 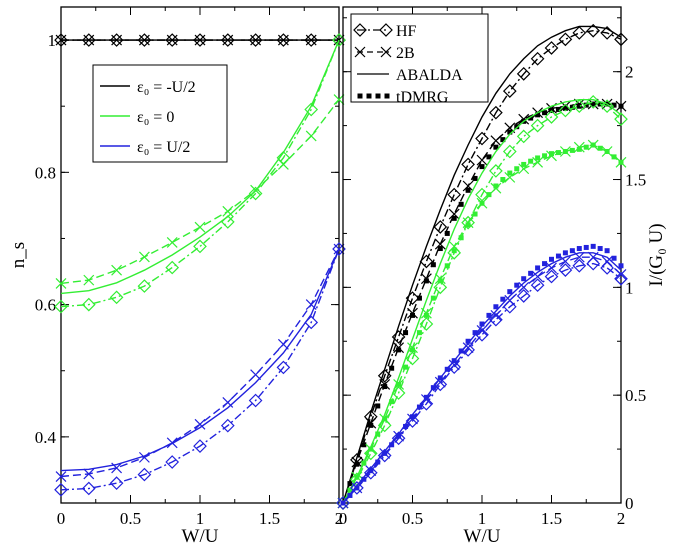 What do you see at coordinates (45, 305) in the screenshot?
I see `y-tick-label: 0.6` at bounding box center [45, 305].